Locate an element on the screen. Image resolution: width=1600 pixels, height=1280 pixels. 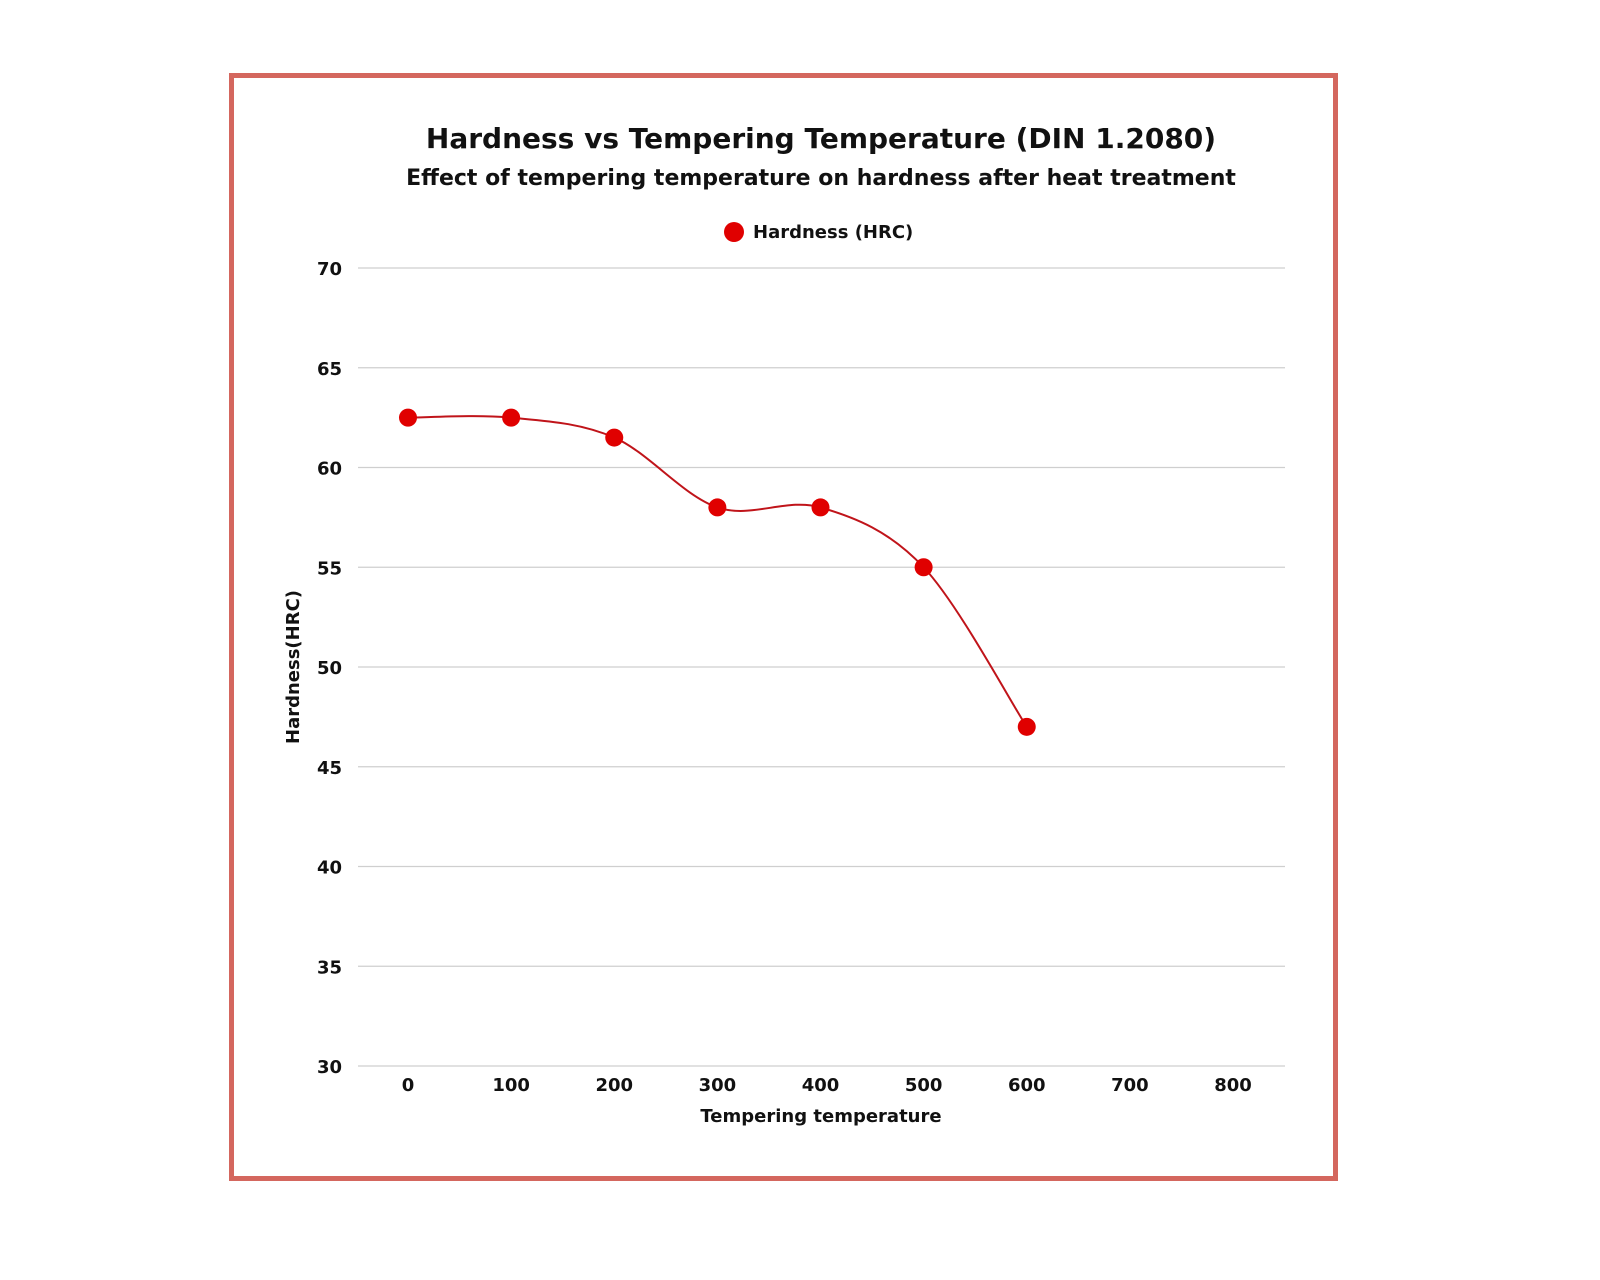
y-tick-label: 35 is located at coordinates (329, 967).